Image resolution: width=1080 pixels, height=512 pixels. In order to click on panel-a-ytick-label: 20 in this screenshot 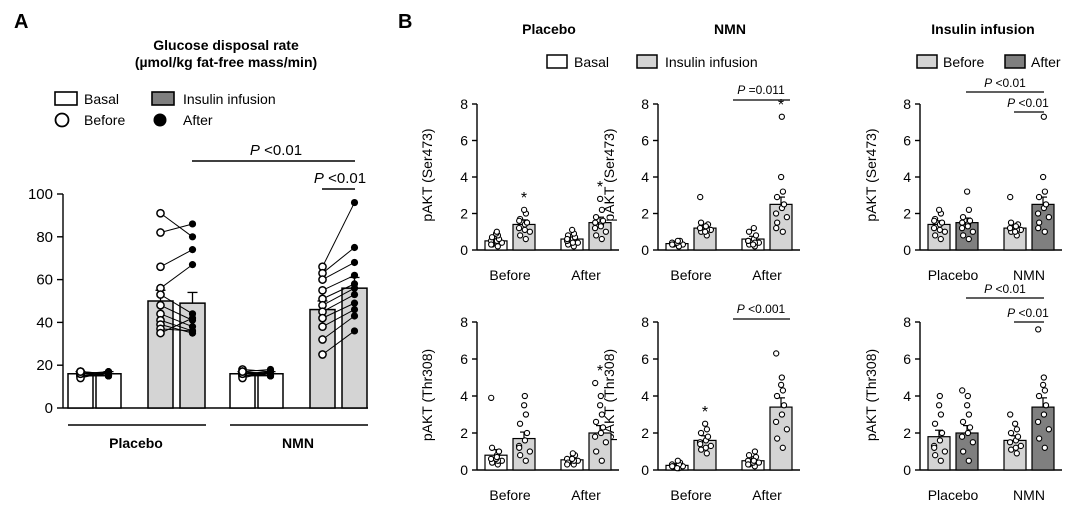, I will do `click(44, 365)`.